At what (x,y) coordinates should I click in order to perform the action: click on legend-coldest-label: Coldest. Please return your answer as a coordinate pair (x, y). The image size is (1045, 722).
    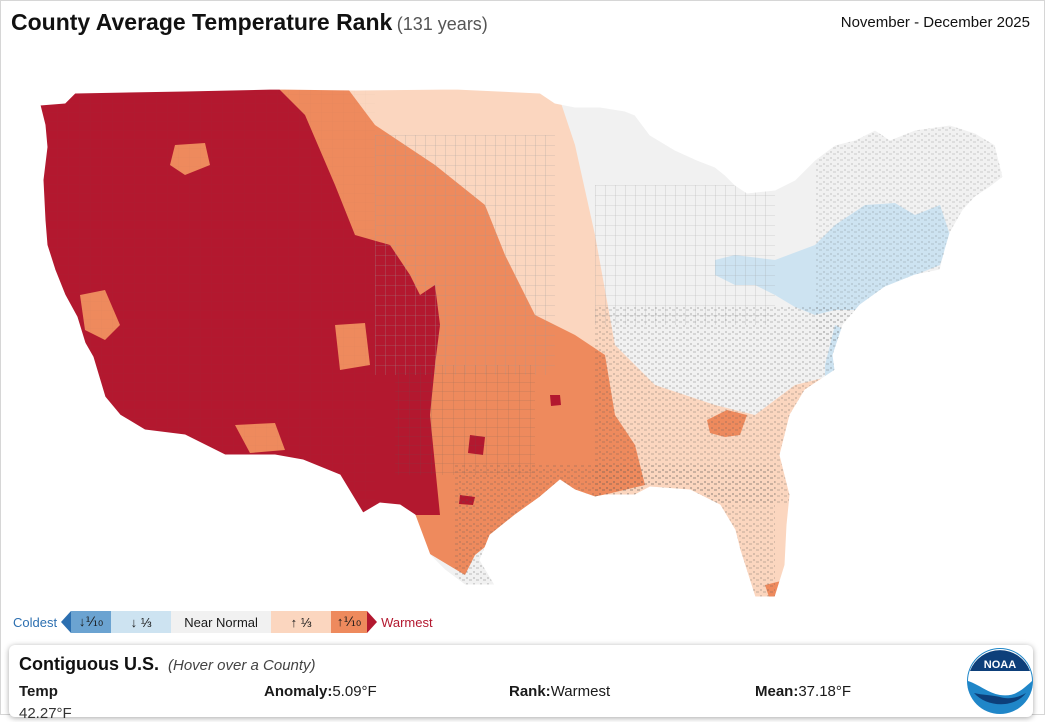
    Looking at the image, I should click on (35, 622).